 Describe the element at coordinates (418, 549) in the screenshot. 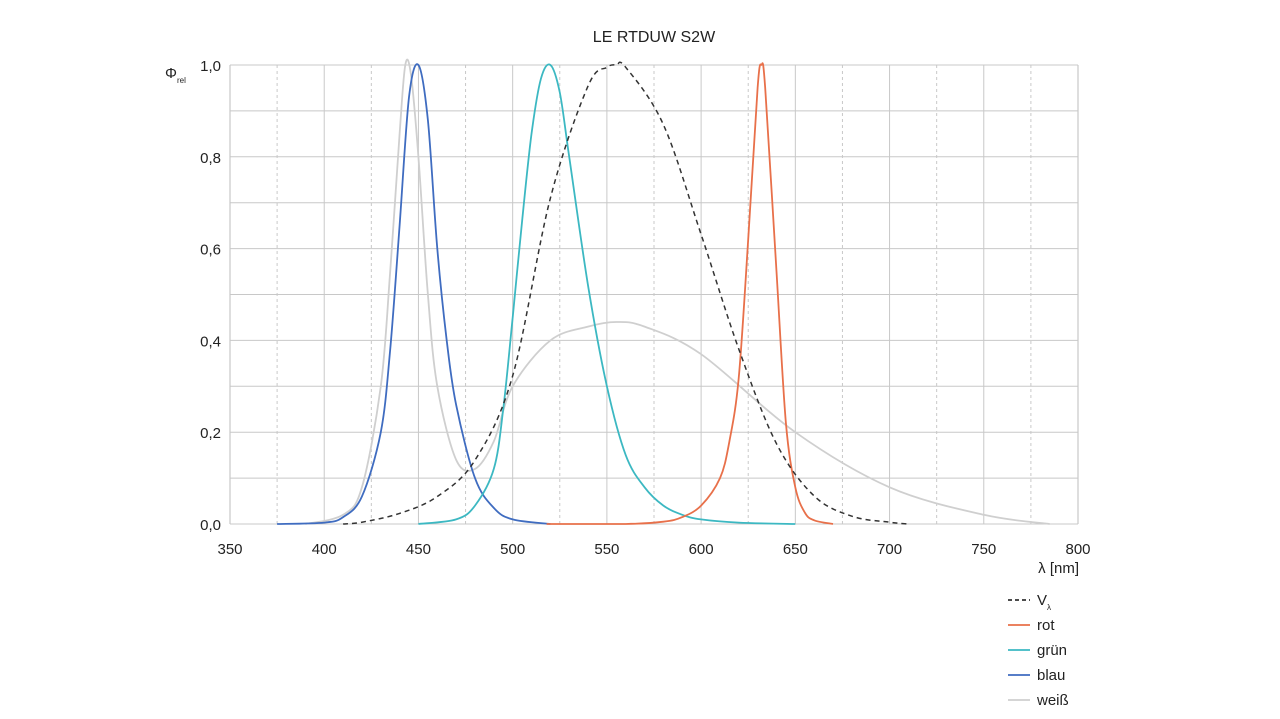

I see `x-tick-label: 450` at that location.